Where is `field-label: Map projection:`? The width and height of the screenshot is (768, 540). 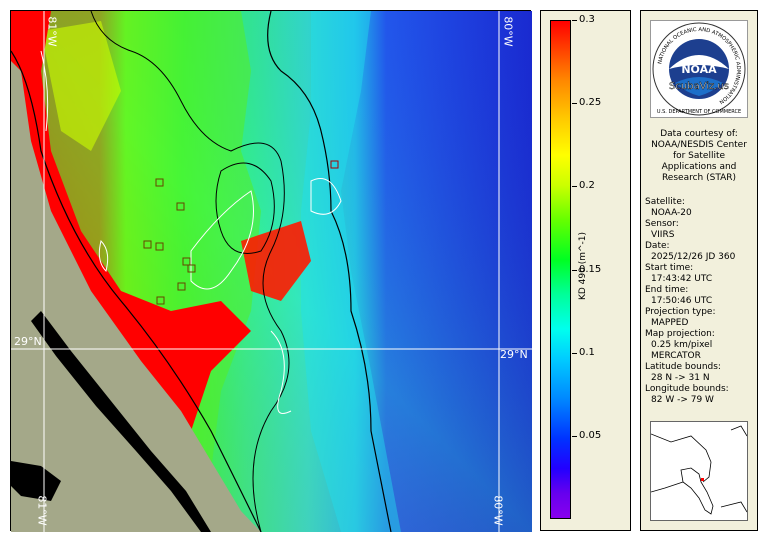
field-label: Map projection: is located at coordinates (680, 334).